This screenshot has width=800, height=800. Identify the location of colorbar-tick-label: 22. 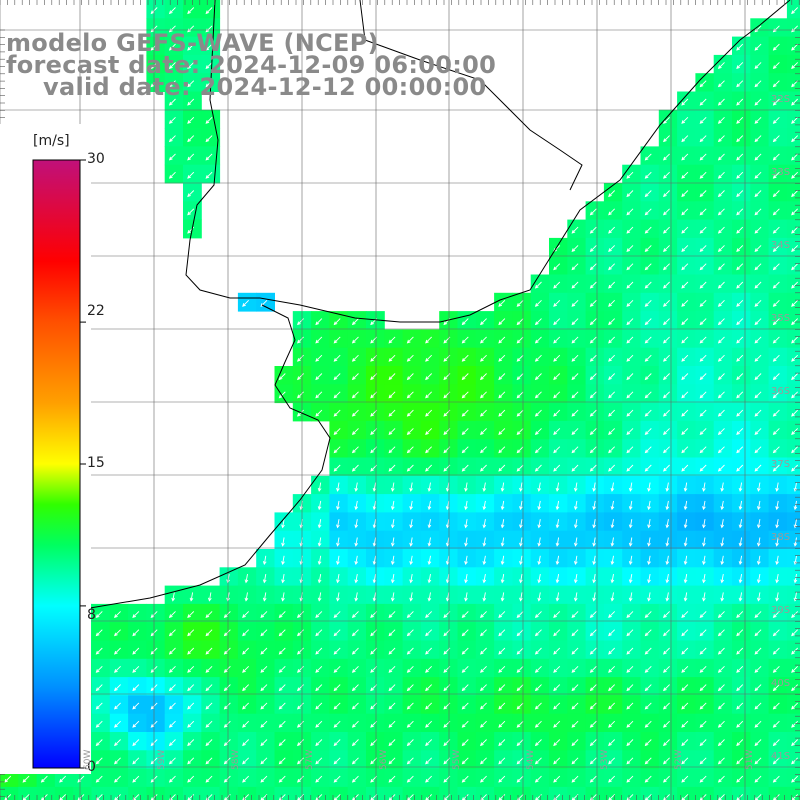
(96, 311).